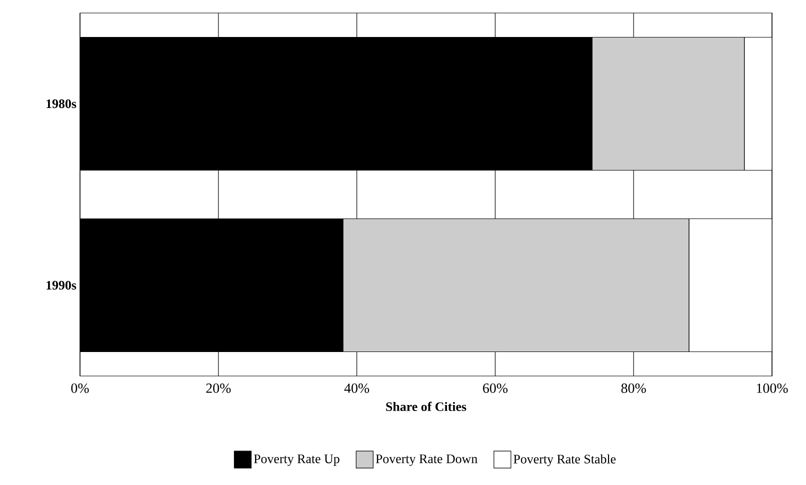 The image size is (806, 485). What do you see at coordinates (426, 407) in the screenshot?
I see `x-axis-title: Share of Cities` at bounding box center [426, 407].